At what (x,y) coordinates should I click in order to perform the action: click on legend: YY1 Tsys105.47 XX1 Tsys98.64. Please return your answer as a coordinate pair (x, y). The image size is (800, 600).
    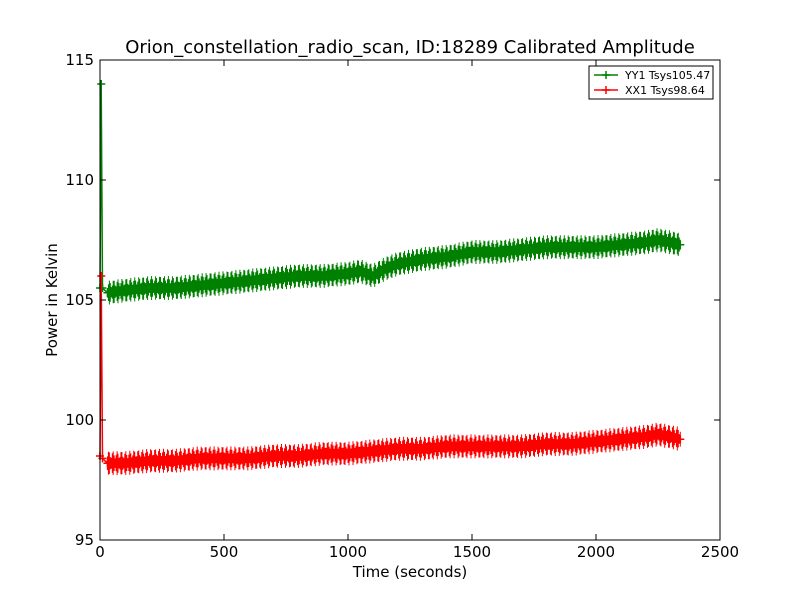
    Looking at the image, I should click on (651, 82).